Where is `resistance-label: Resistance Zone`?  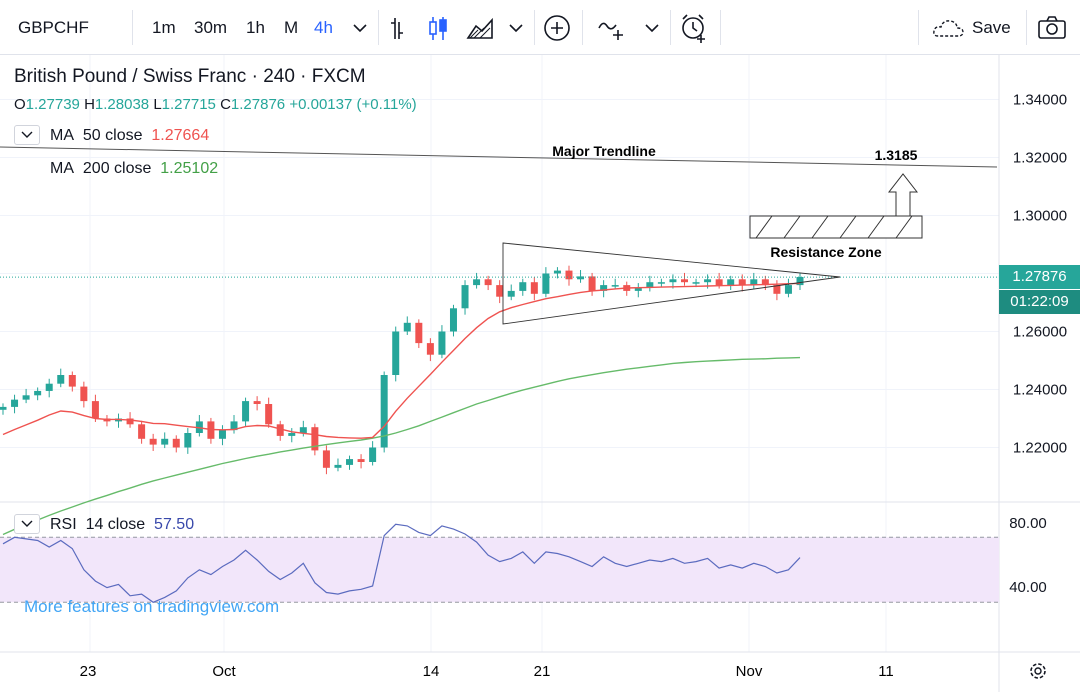 resistance-label: Resistance Zone is located at coordinates (825, 252).